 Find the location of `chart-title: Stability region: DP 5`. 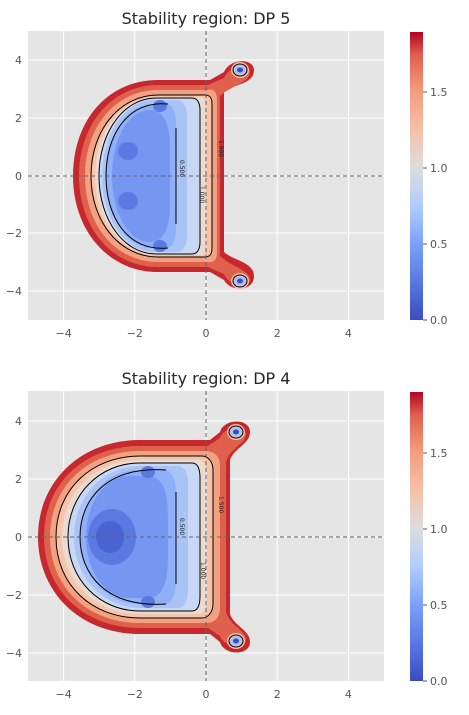

chart-title: Stability region: DP 5 is located at coordinates (206, 18).